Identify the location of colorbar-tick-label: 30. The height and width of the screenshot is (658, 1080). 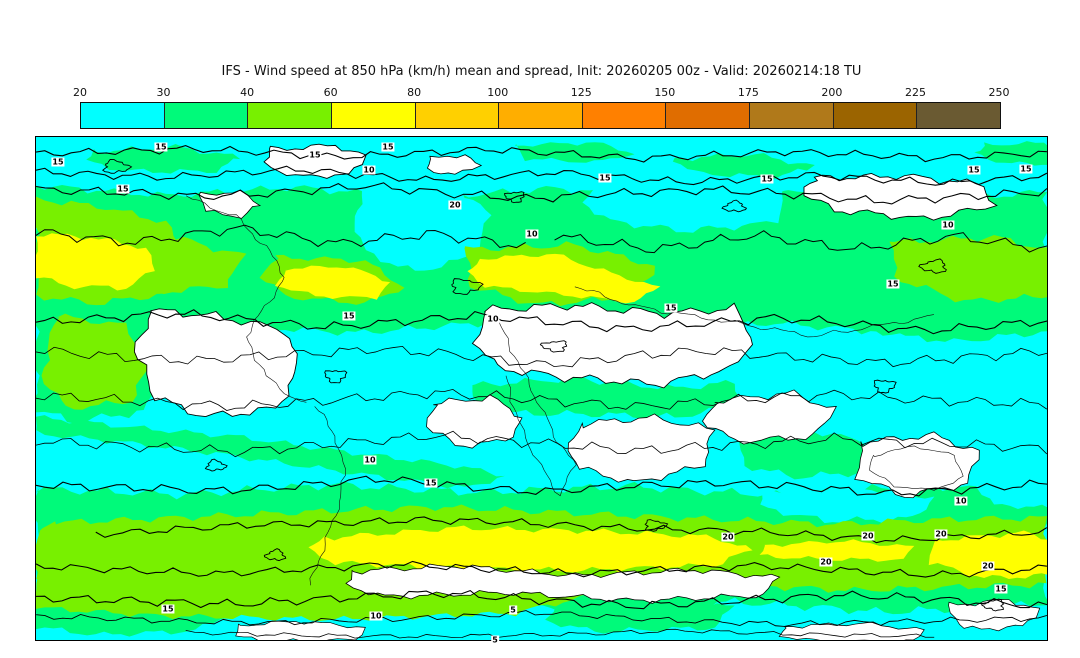
(163, 92).